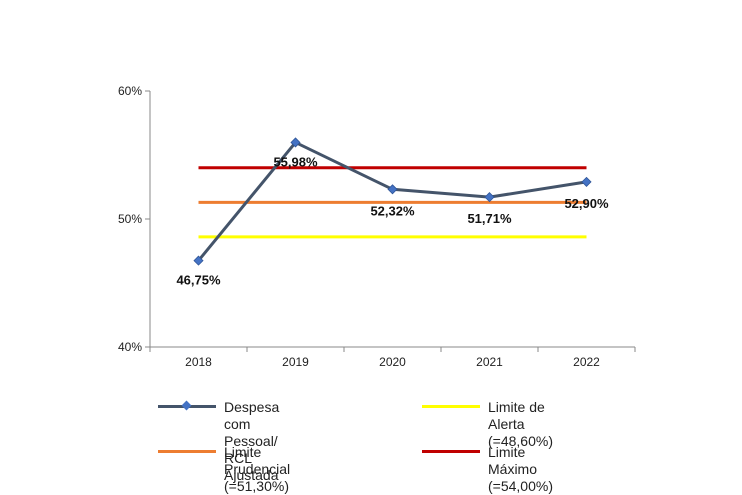 The width and height of the screenshot is (742, 495). Describe the element at coordinates (489, 362) in the screenshot. I see `x-tick-label: 2021` at that location.